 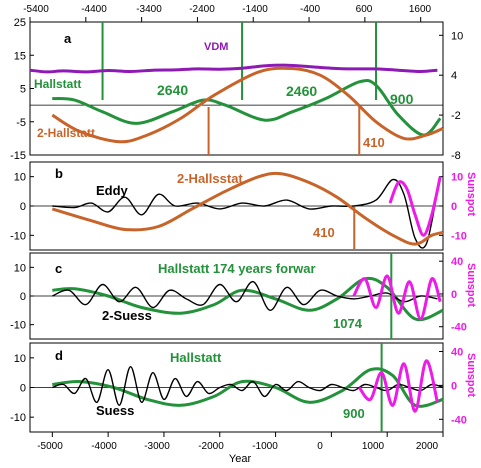 What do you see at coordinates (20, 56) in the screenshot?
I see `left-tick-label: 15` at bounding box center [20, 56].